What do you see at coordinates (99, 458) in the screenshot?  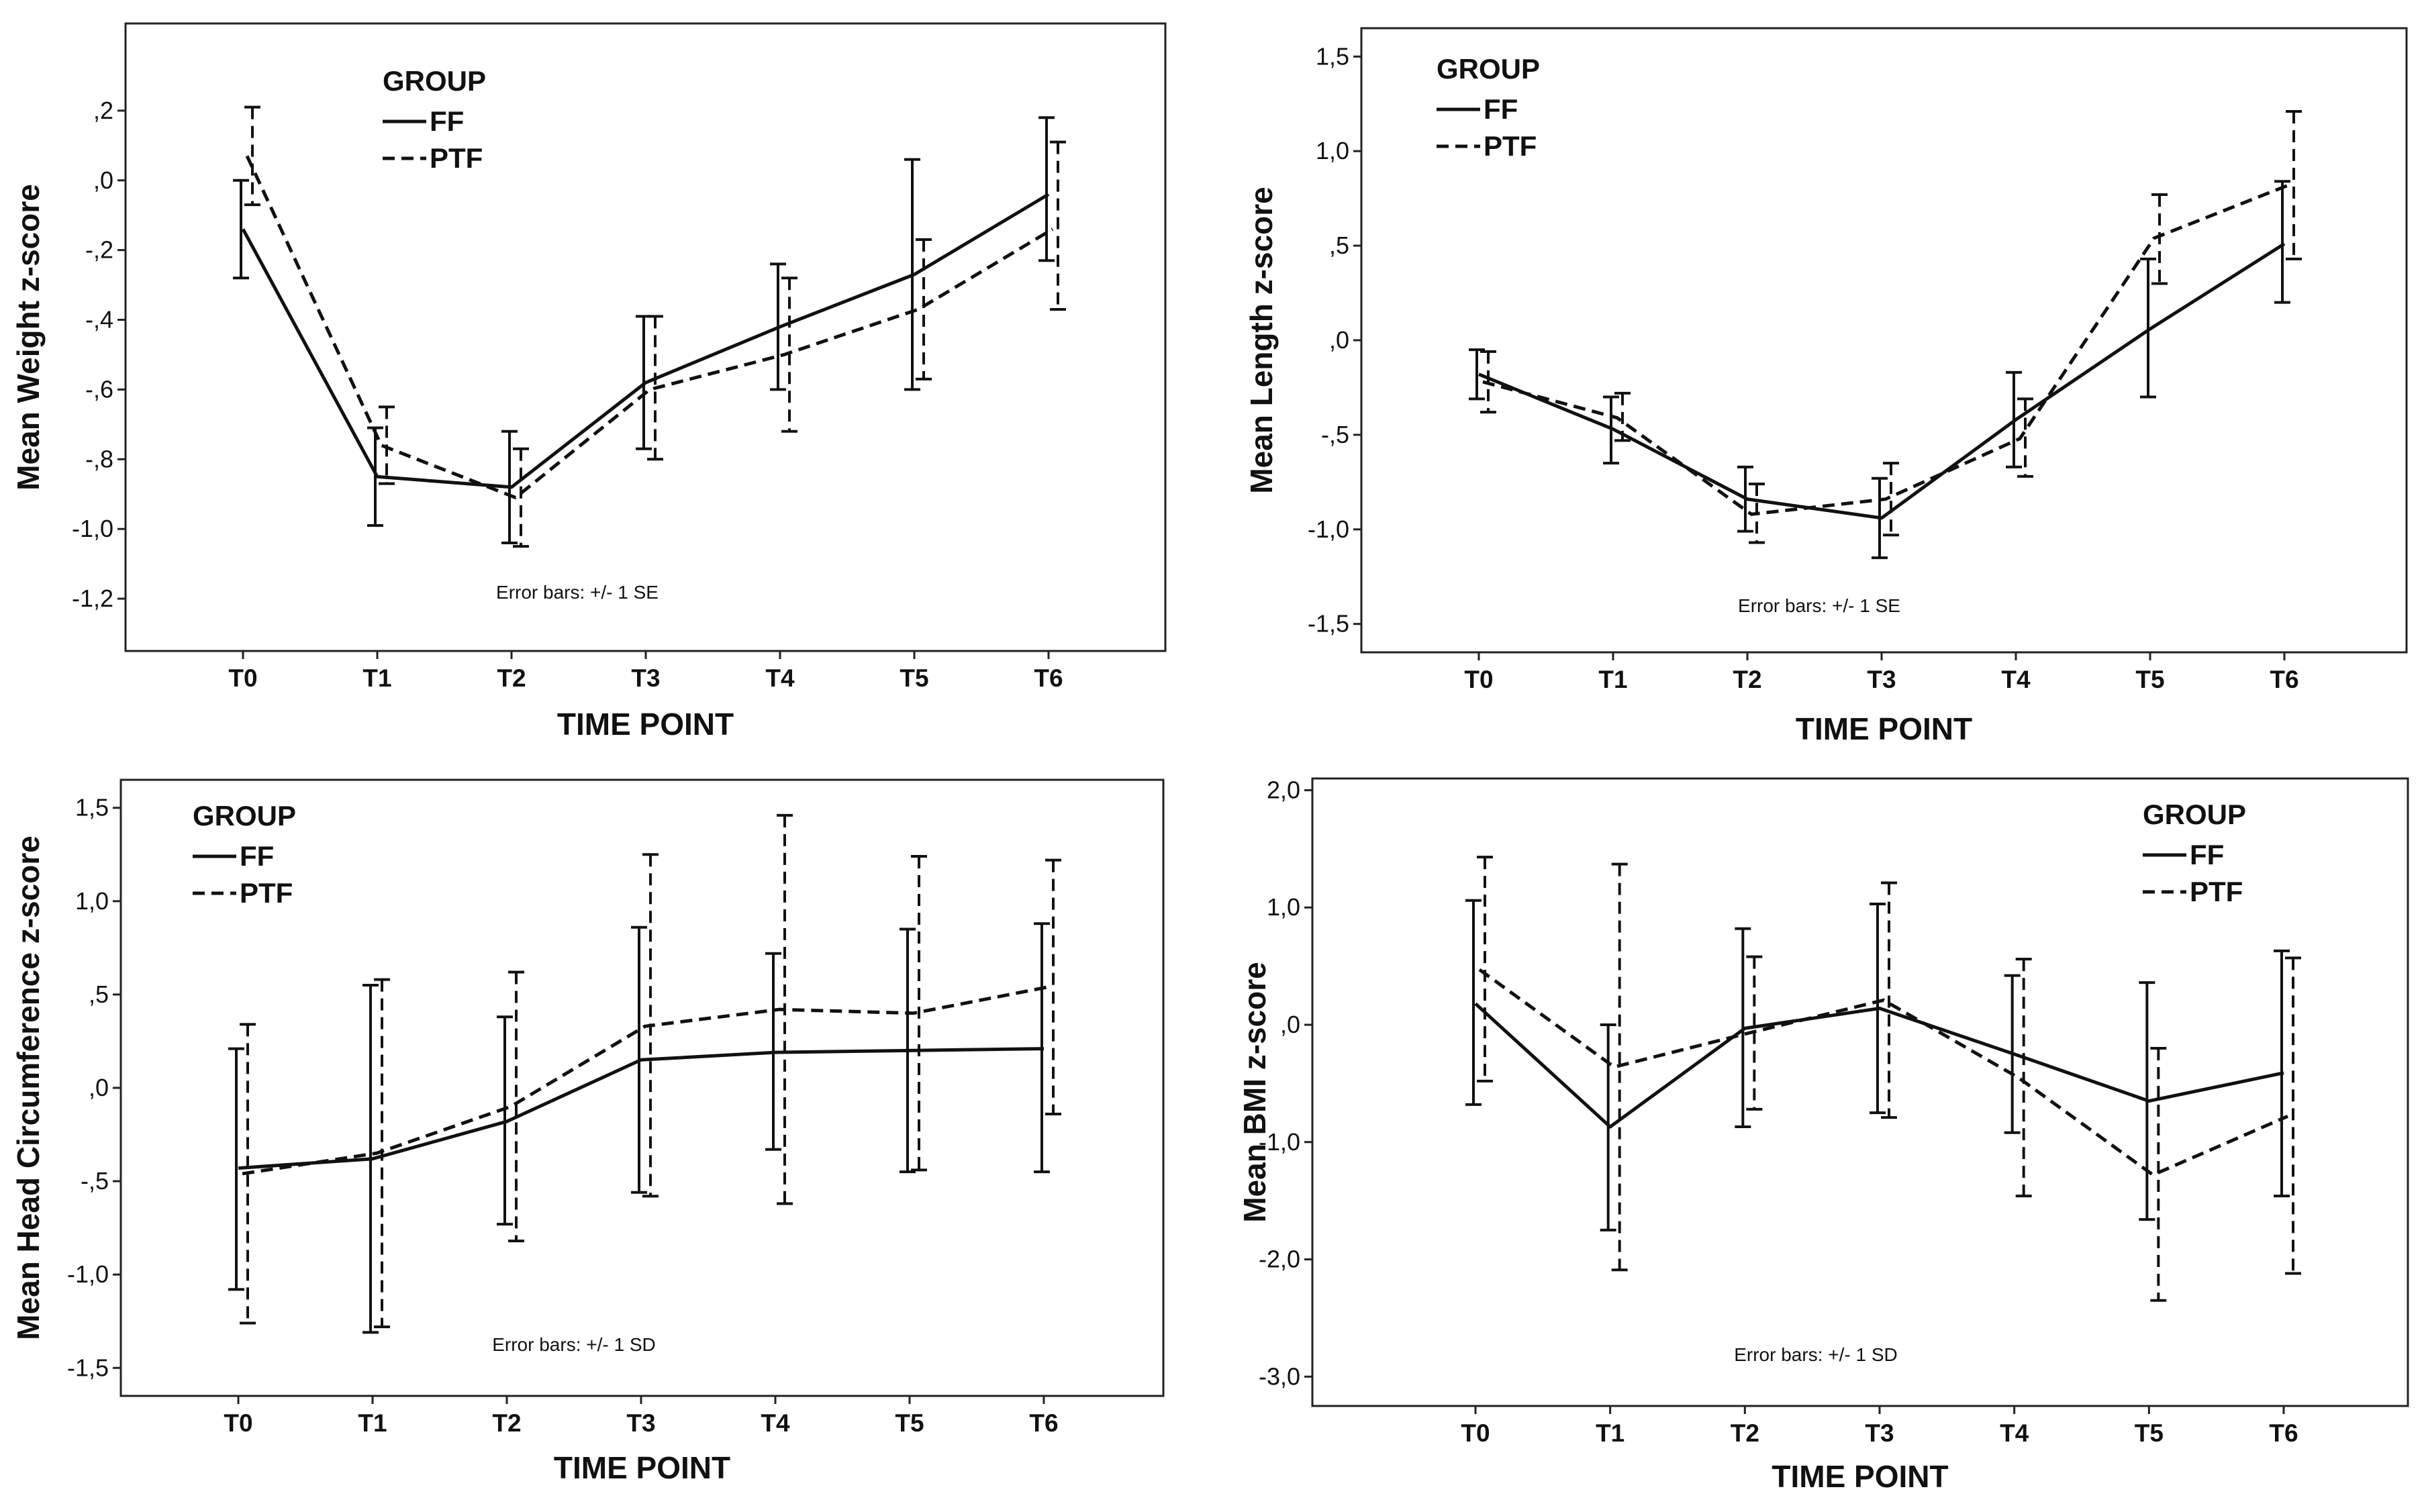 I see `y-tick-label: -,8` at bounding box center [99, 458].